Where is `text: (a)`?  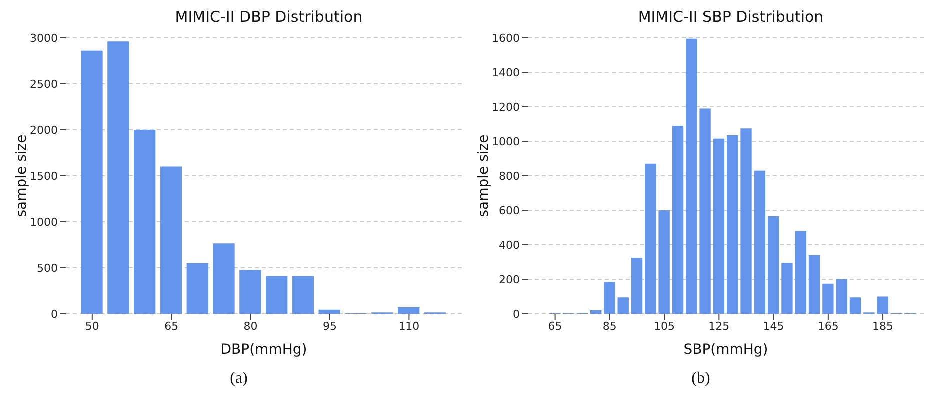 text: (a) is located at coordinates (239, 379).